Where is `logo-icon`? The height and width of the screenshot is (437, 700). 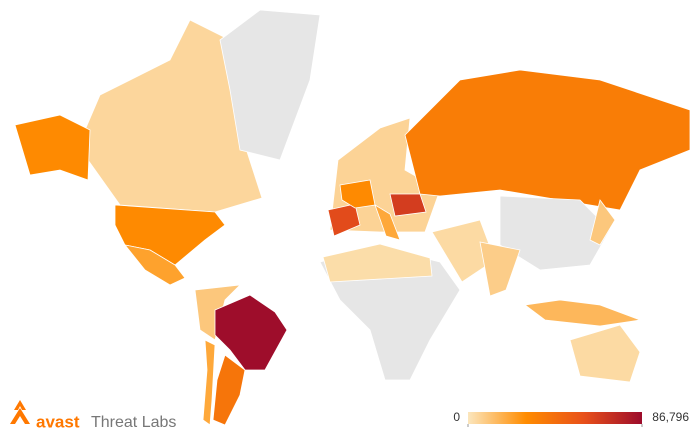
logo-icon is located at coordinates (20, 412).